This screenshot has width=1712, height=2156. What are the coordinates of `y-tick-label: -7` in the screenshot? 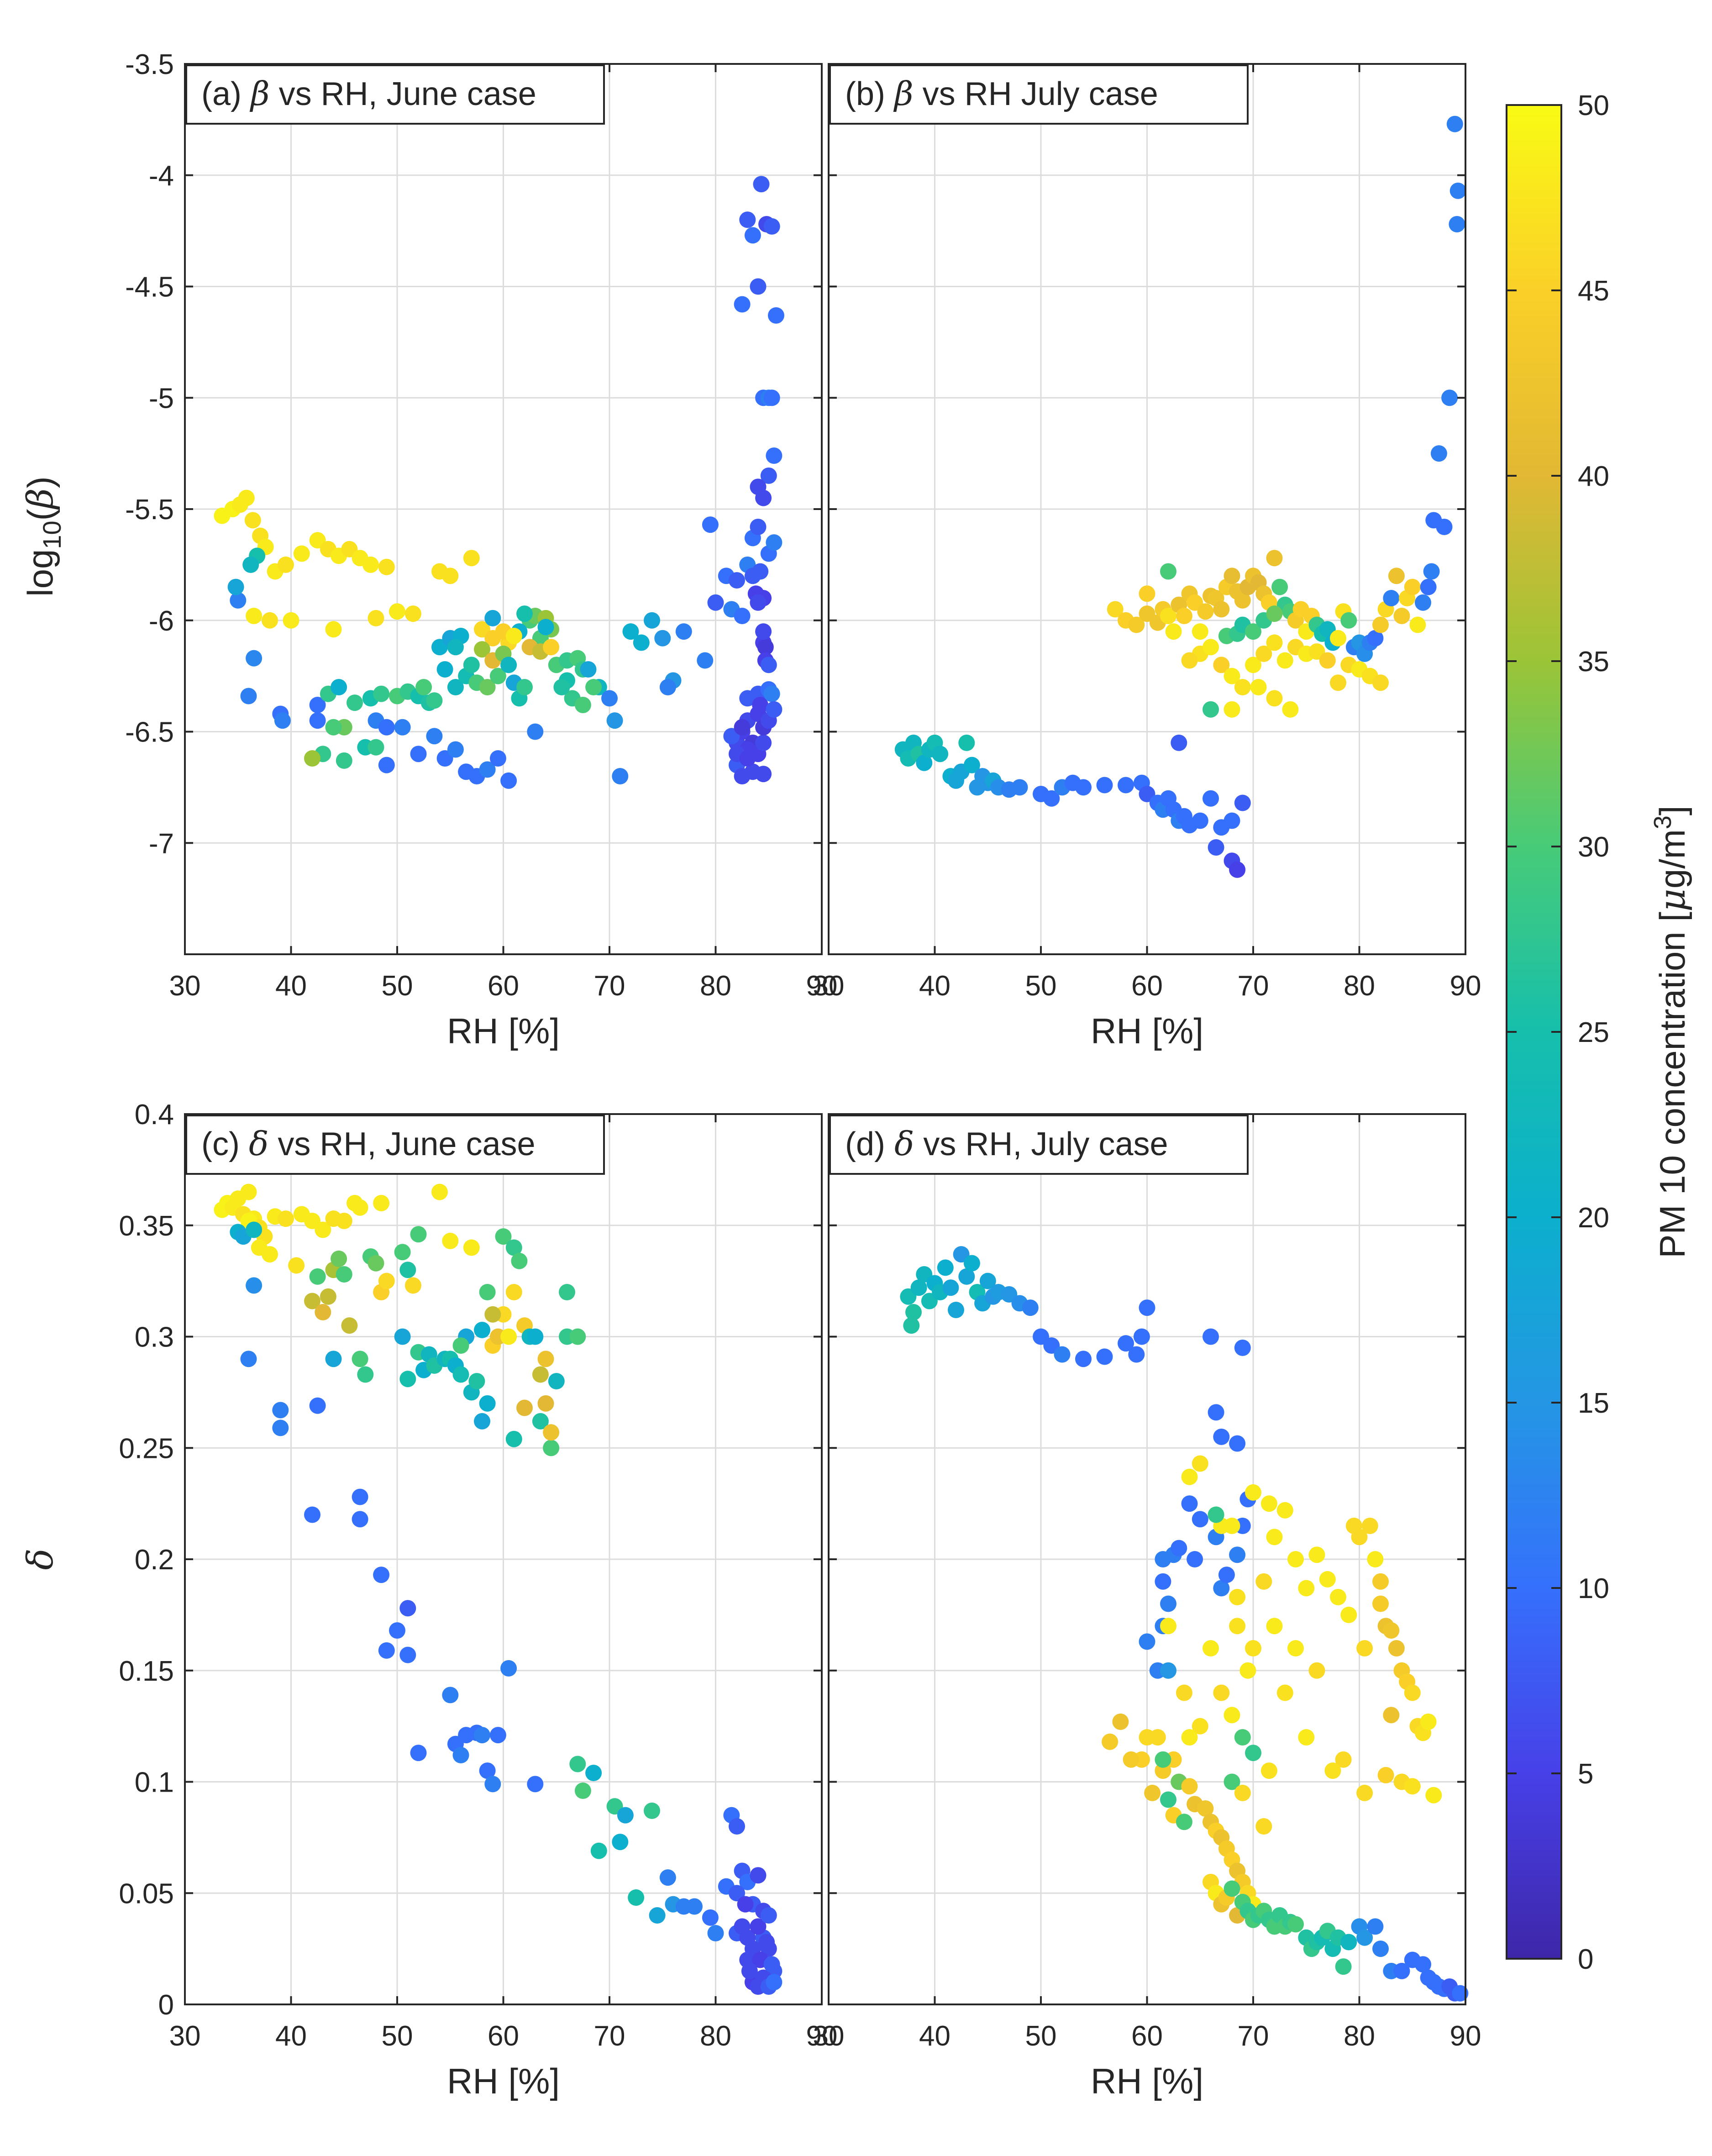 It's located at (161, 843).